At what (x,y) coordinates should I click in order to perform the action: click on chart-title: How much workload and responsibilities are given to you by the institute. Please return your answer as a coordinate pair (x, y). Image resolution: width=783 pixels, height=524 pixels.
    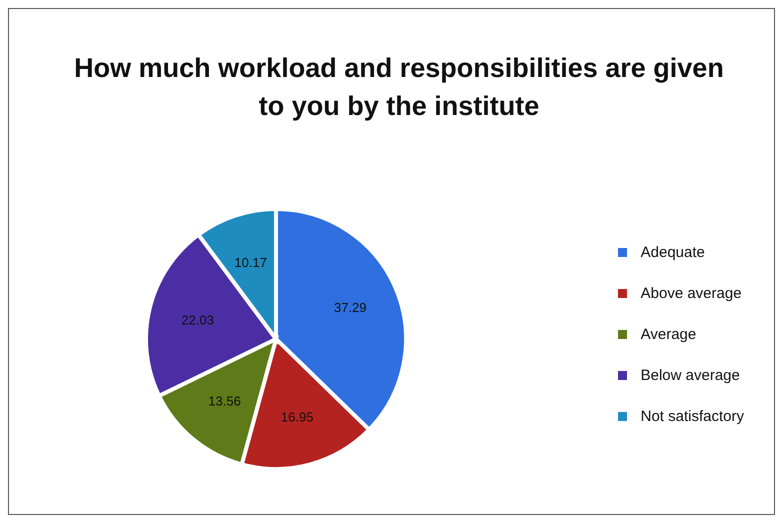
    Looking at the image, I should click on (399, 87).